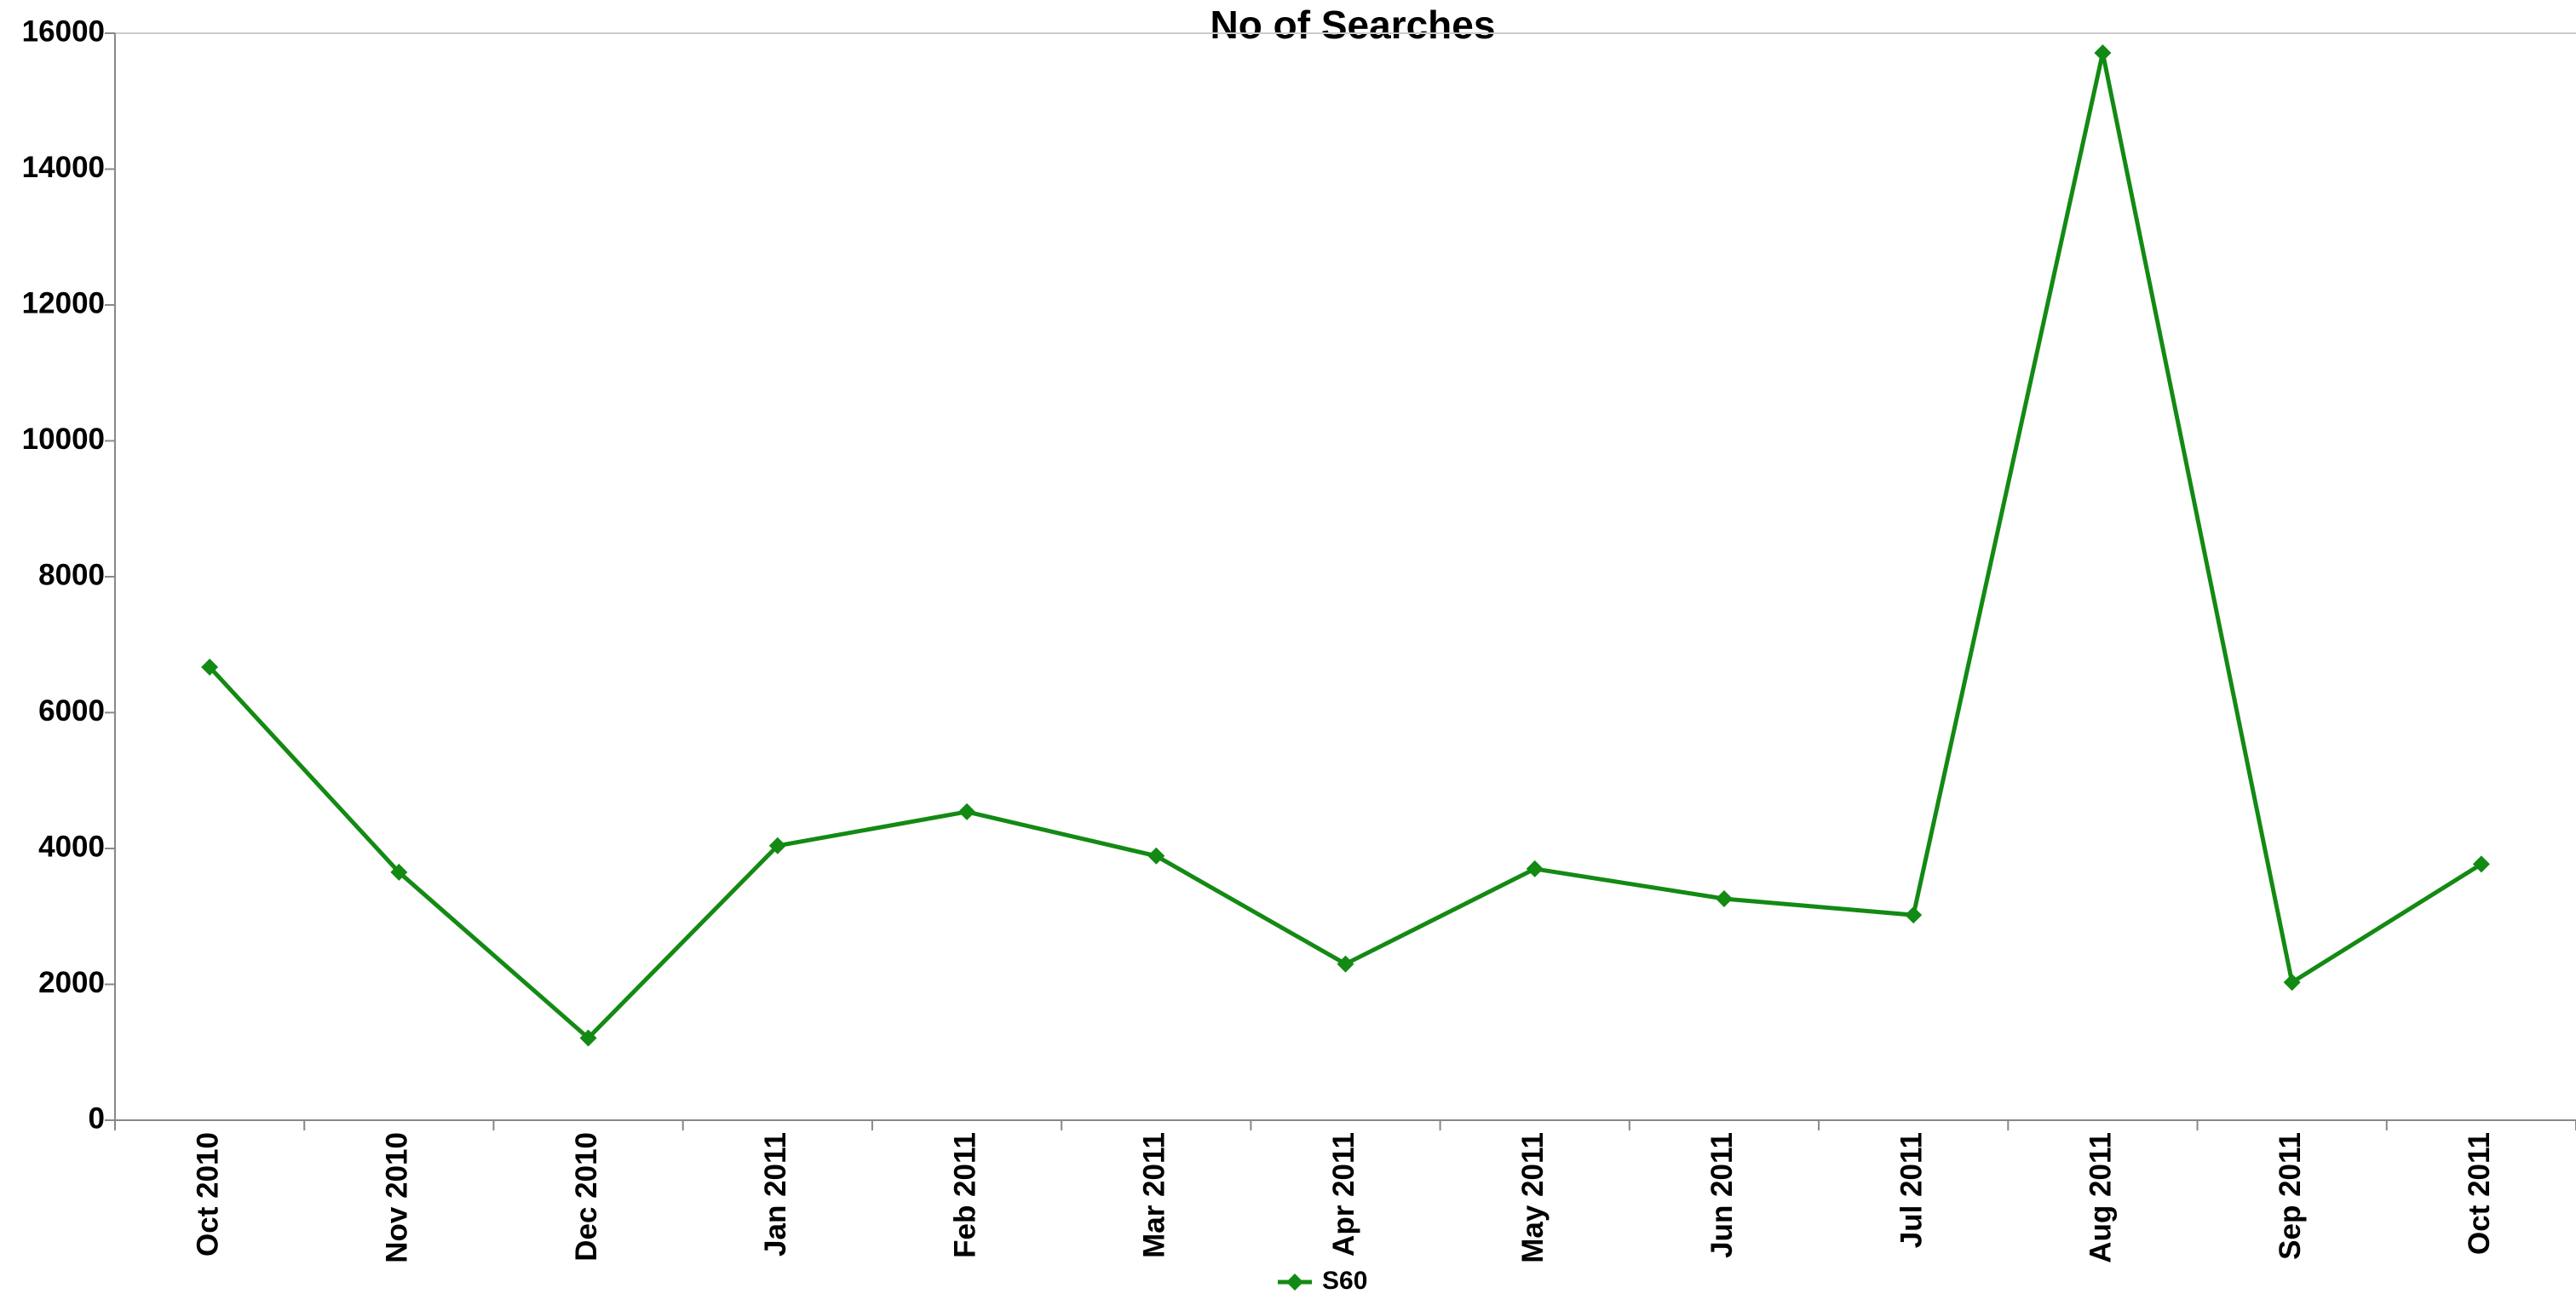 The image size is (2576, 1294). I want to click on chart-title: No of Searches, so click(1353, 25).